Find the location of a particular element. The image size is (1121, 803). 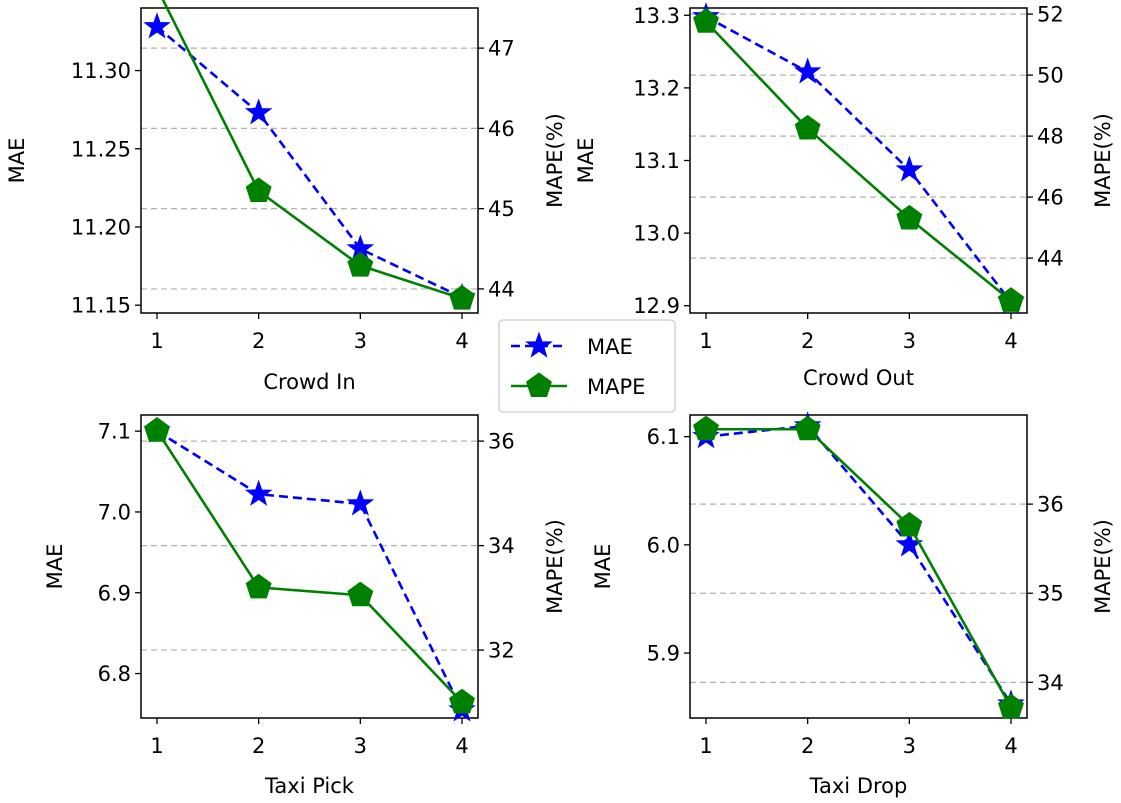

left-y-tick-label: 7.0 is located at coordinates (114, 512).